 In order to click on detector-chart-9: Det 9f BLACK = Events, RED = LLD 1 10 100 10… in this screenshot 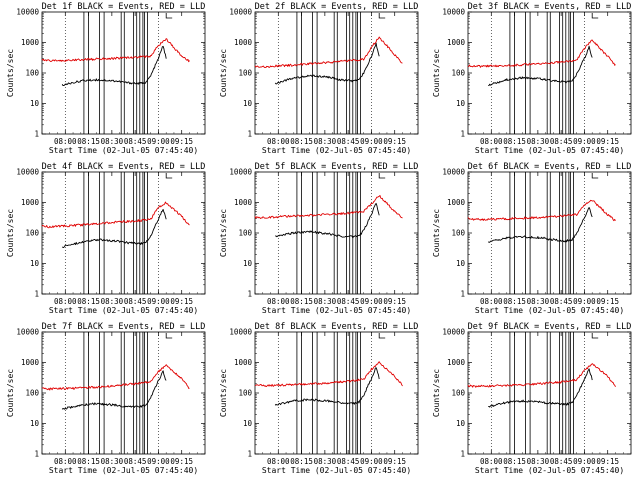, I will do `click(532, 398)`.